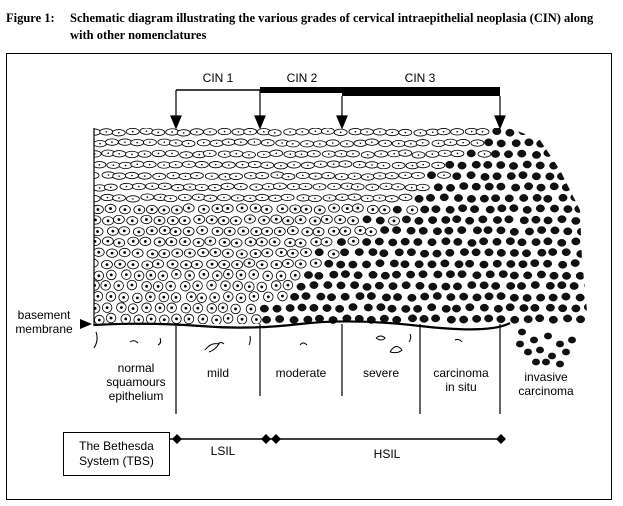 This screenshot has height=506, width=623. What do you see at coordinates (97, 175) in the screenshot?
I see `normal-cell` at bounding box center [97, 175].